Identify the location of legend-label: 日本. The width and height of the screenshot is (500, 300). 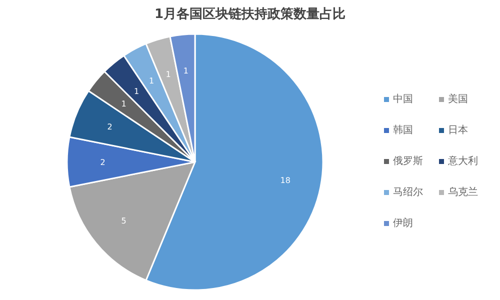
(458, 130).